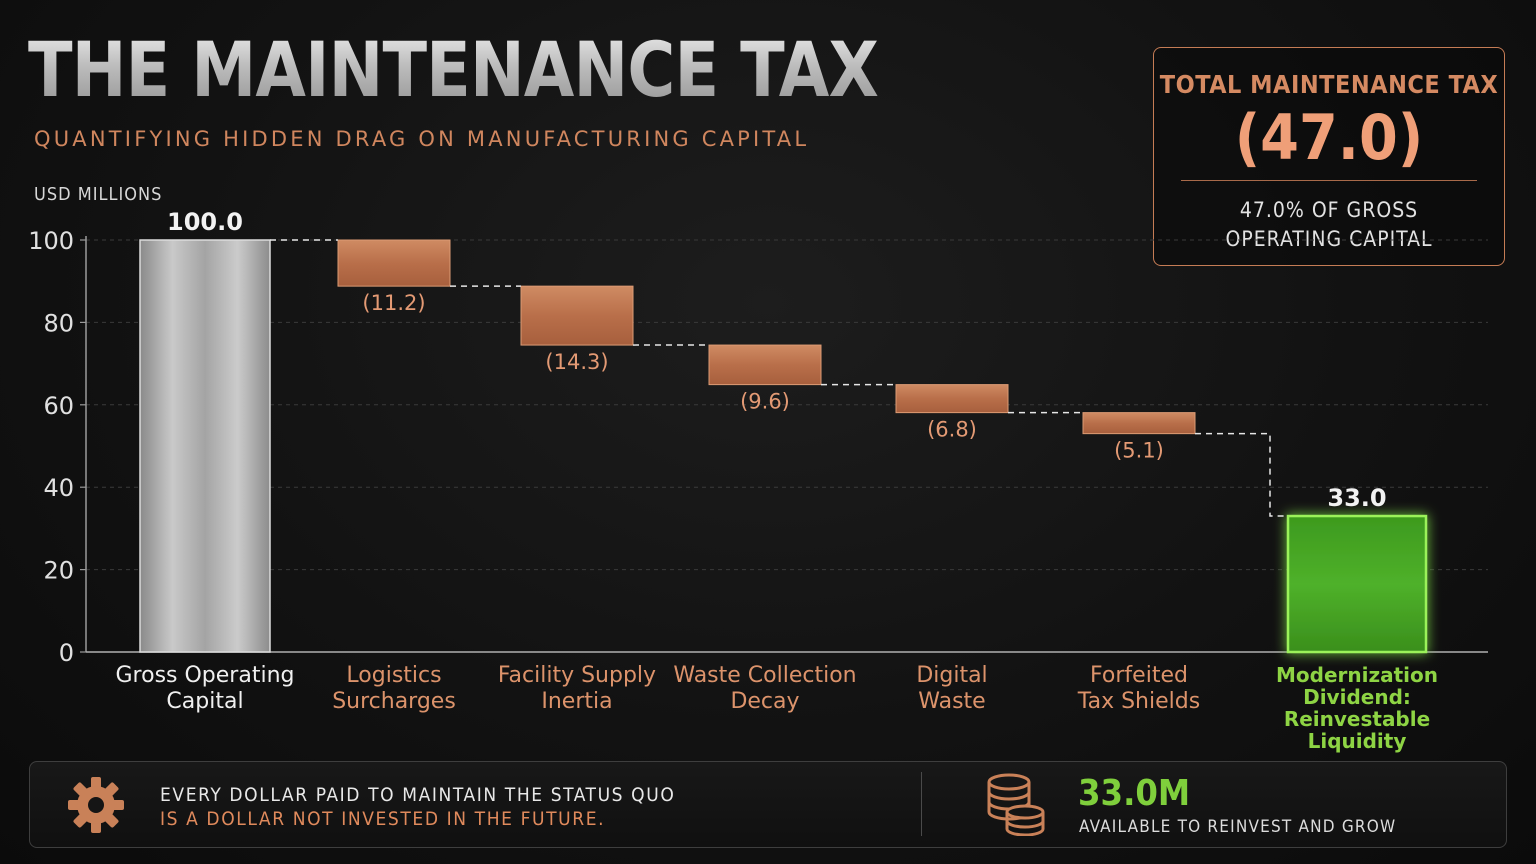 The width and height of the screenshot is (1536, 864). Describe the element at coordinates (51, 241) in the screenshot. I see `y-tick-label: 100` at that location.